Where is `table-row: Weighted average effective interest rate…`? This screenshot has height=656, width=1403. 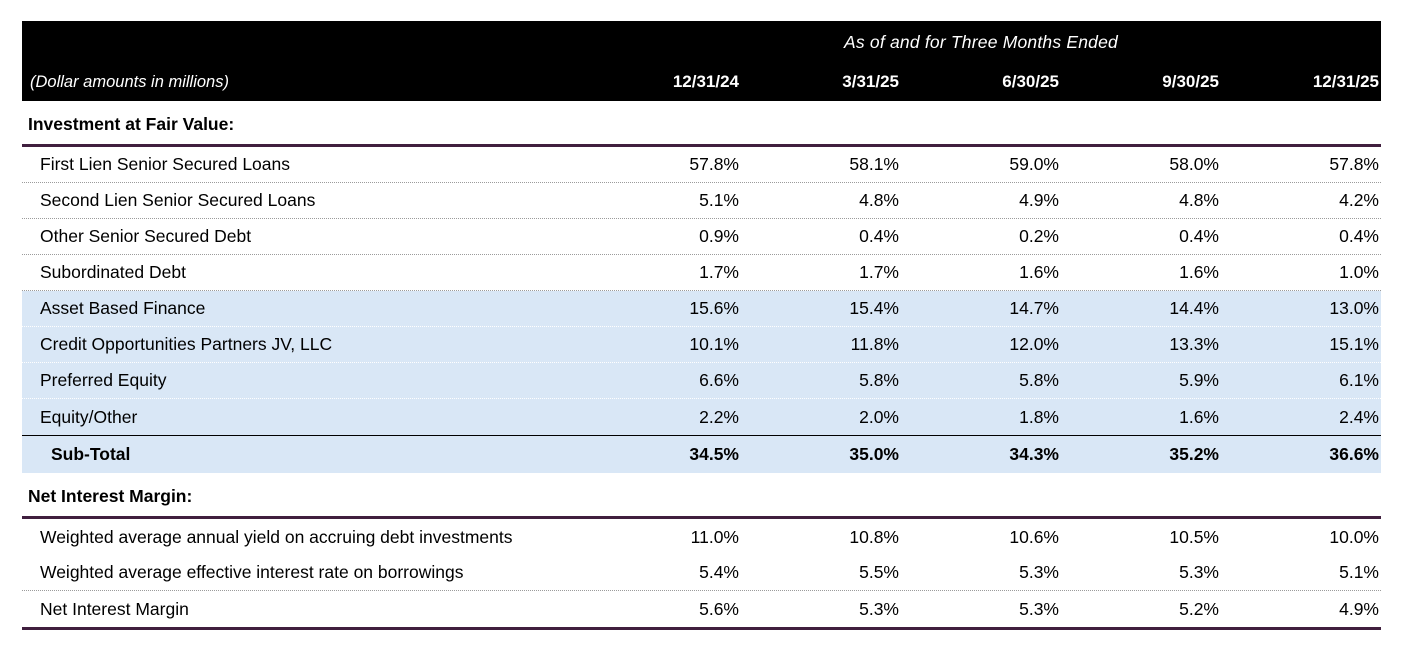
table-row: Weighted average effective interest rate… is located at coordinates (701, 573).